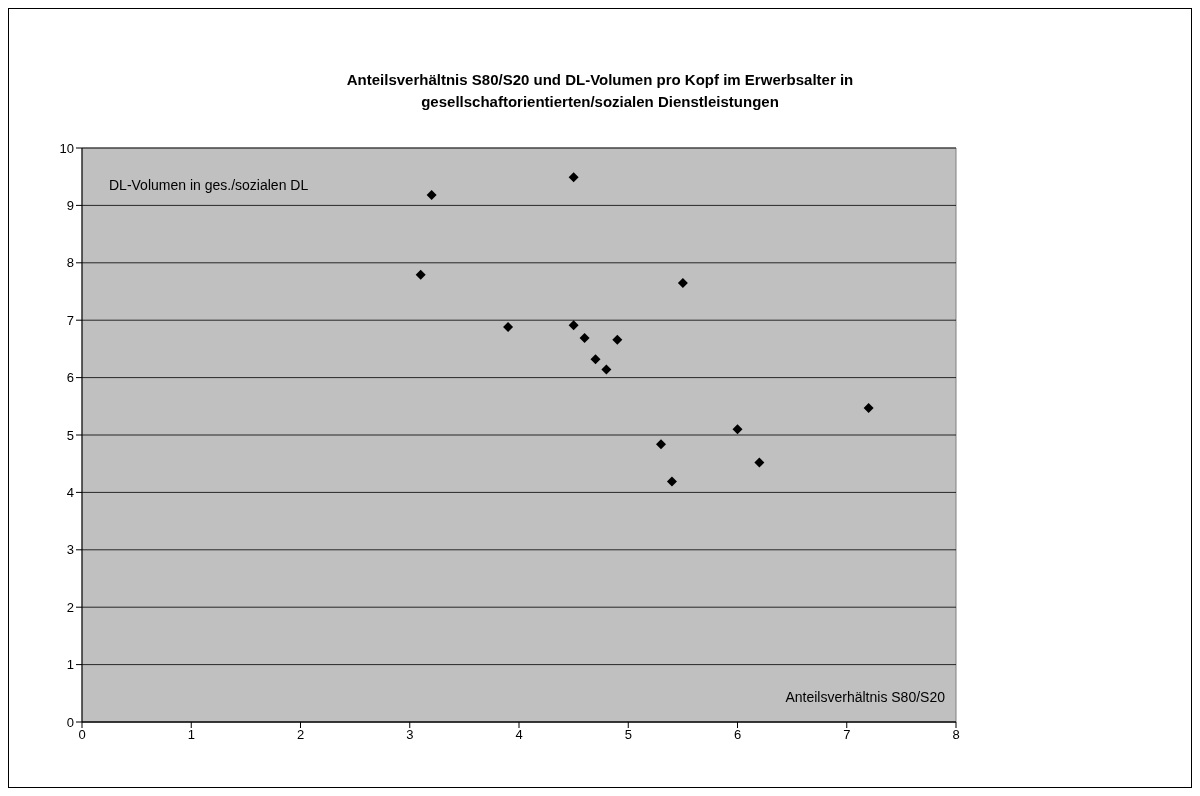 The image size is (1200, 796). I want to click on y-tick-label: 7, so click(70, 320).